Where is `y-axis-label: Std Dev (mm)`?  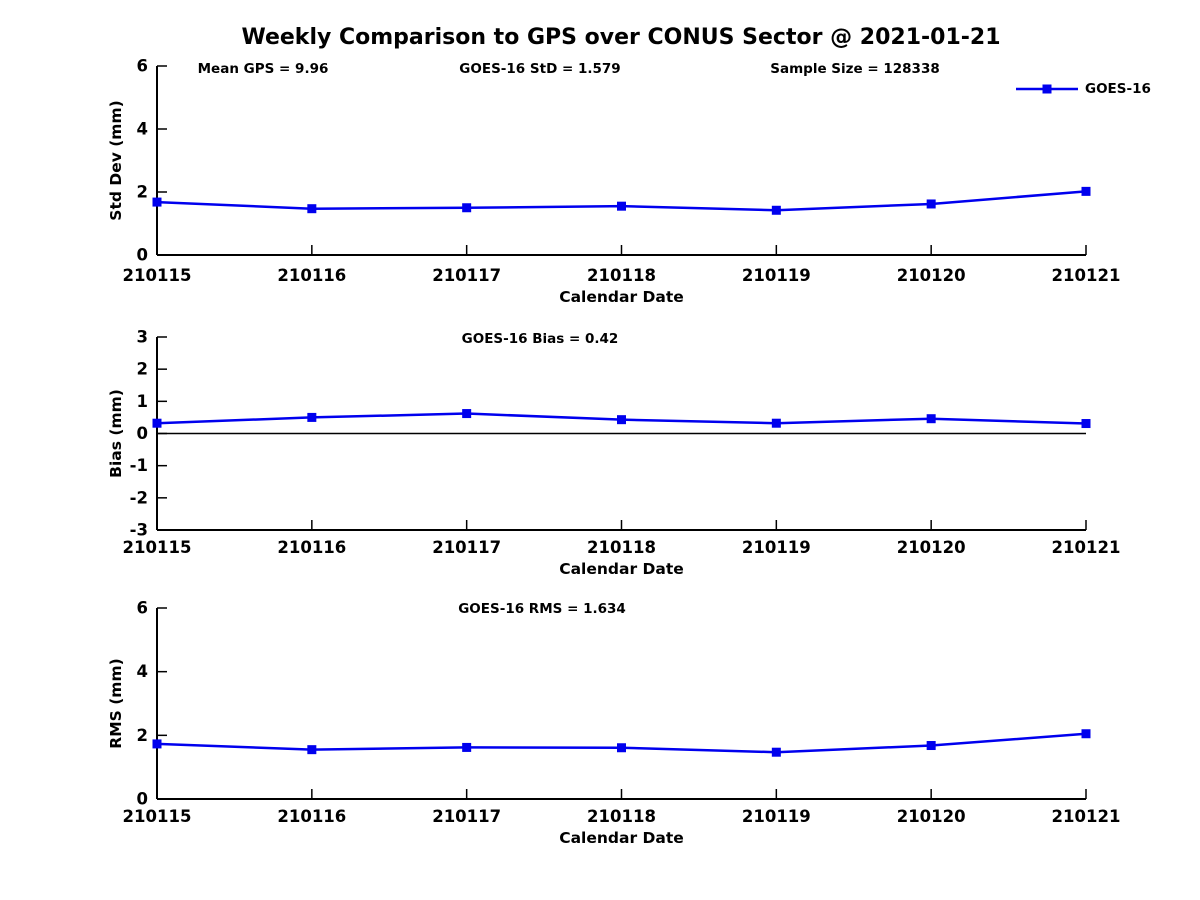 y-axis-label: Std Dev (mm) is located at coordinates (116, 160).